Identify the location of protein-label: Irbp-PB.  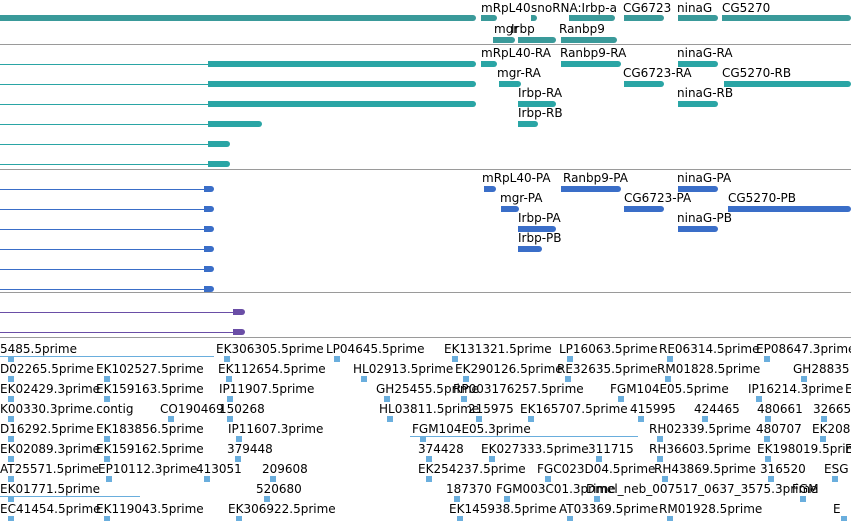
(540, 238).